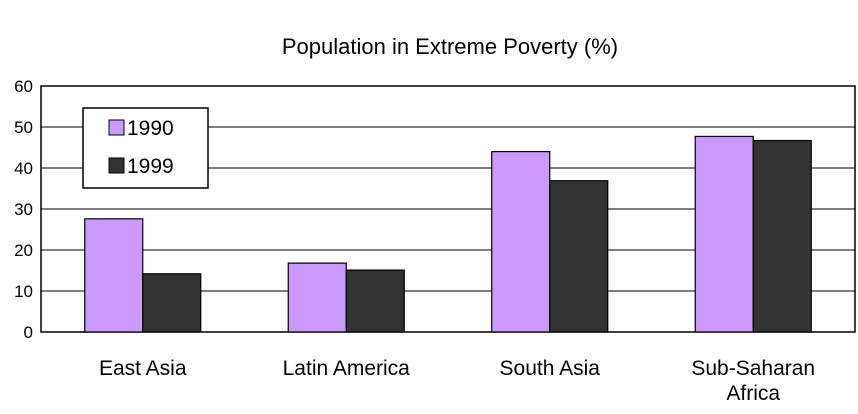 This screenshot has width=858, height=414. Describe the element at coordinates (753, 368) in the screenshot. I see `category-label: Sub-Saharan` at that location.